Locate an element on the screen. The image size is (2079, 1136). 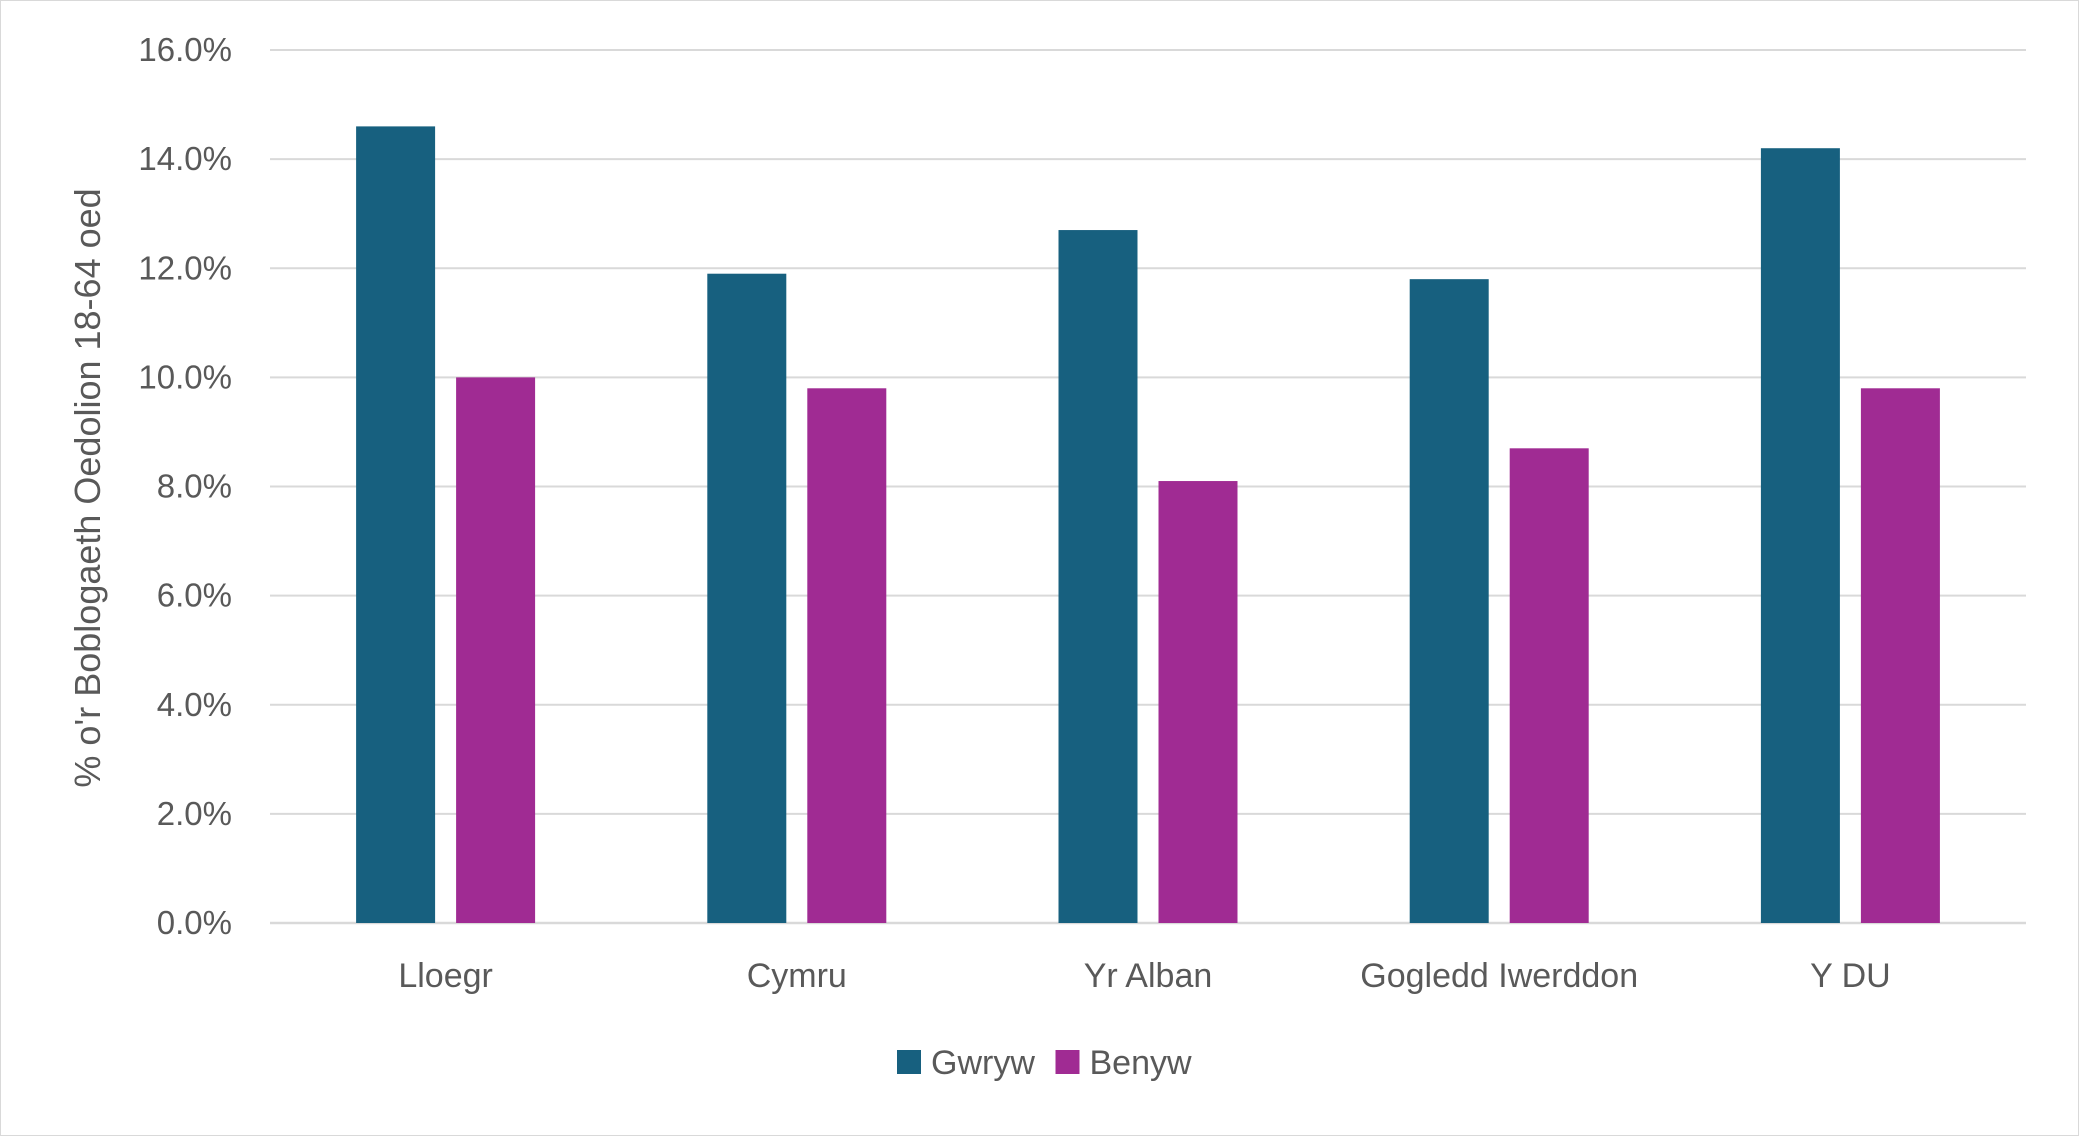
y-tick-label: 6.0% is located at coordinates (194, 595).